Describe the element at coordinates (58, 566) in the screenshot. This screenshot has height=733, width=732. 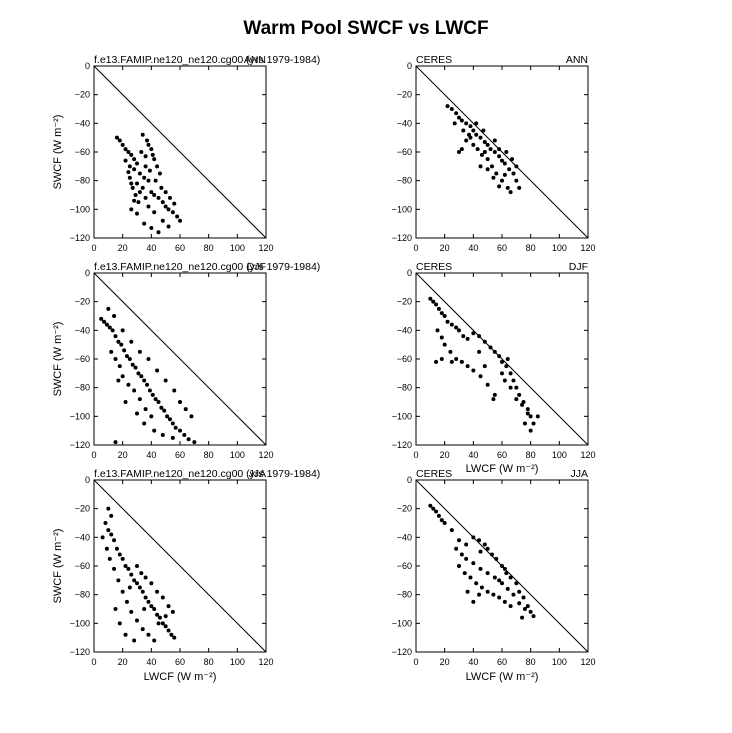
I see `y-axis-label: SWCF (W m⁻²)` at that location.